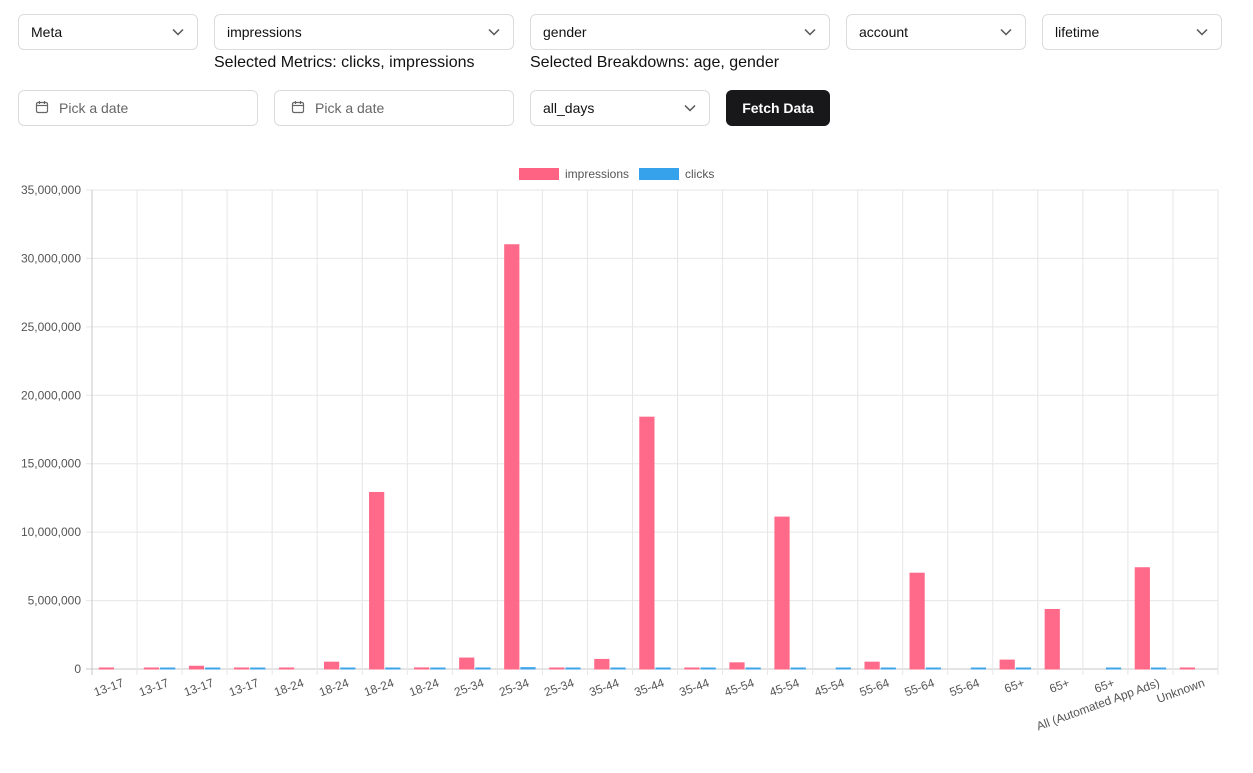 This screenshot has width=1253, height=773. What do you see at coordinates (77, 669) in the screenshot?
I see `y-tick-label: 0` at bounding box center [77, 669].